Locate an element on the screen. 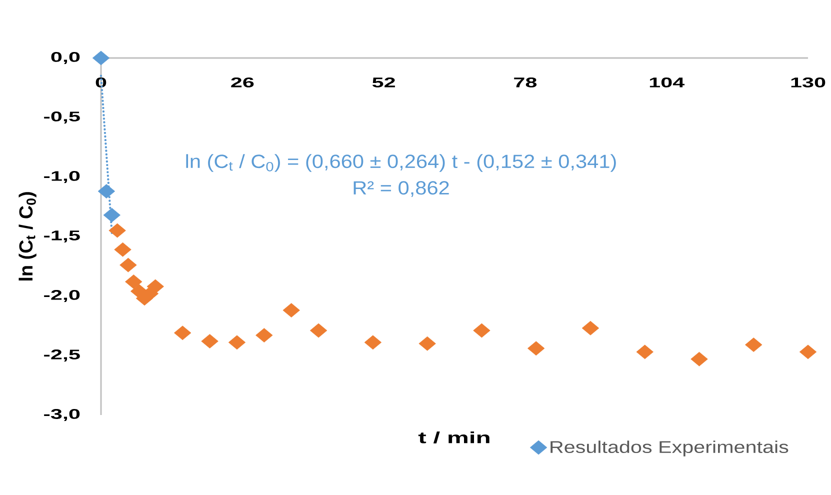  annotation: ln (C$_{t}$ / C$_{0}$) = (0,660 ± 0,264) t - (0,152 ± 0,341) is located at coordinates (401, 163).